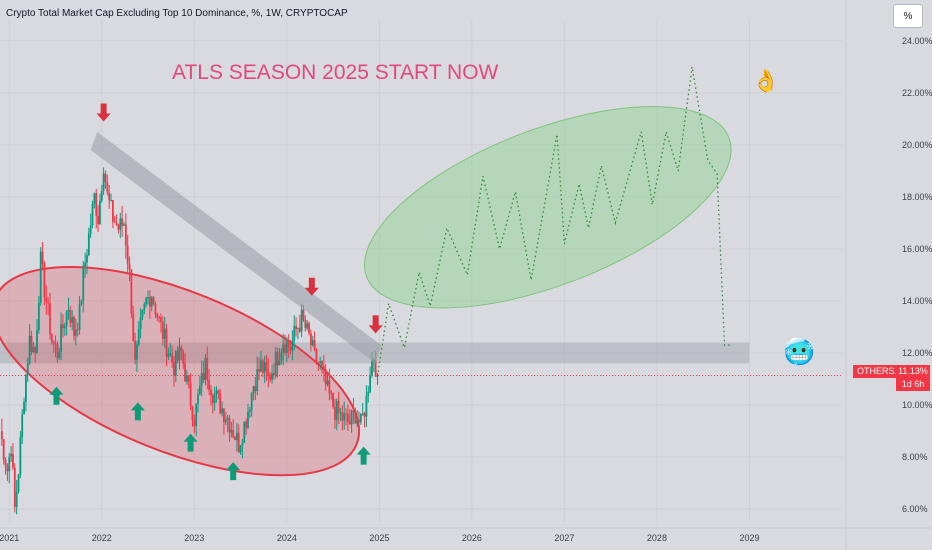 Image resolution: width=932 pixels, height=550 pixels. What do you see at coordinates (375, 324) in the screenshot?
I see `down-arrow-2025` at bounding box center [375, 324].